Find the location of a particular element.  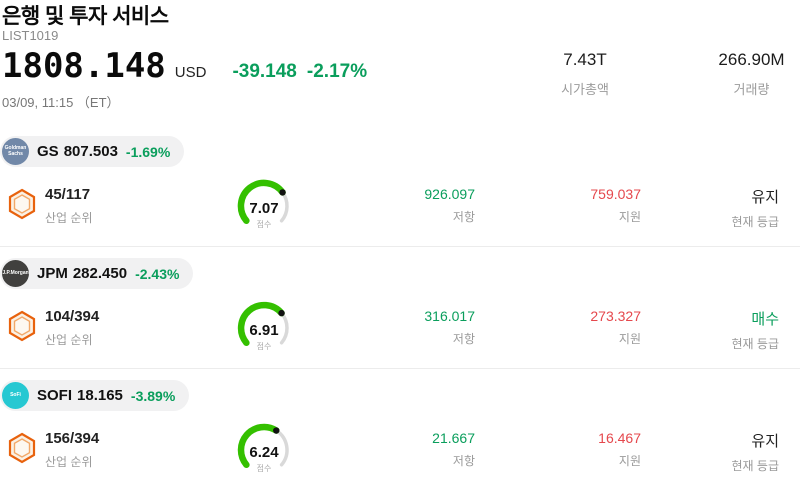

support: 759.037 지원 is located at coordinates (588, 205).